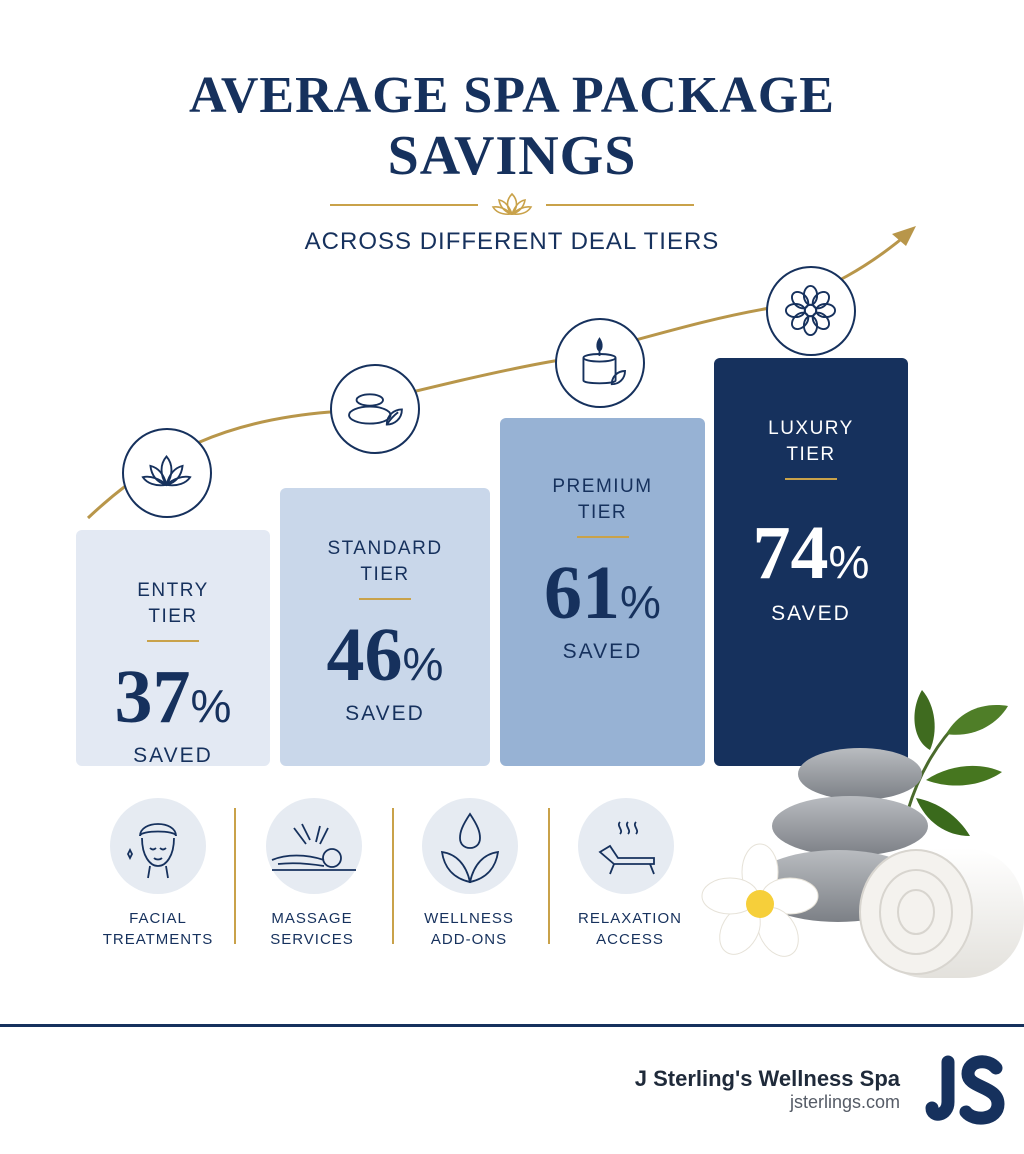 The width and height of the screenshot is (1024, 1154). Describe the element at coordinates (375, 409) in the screenshot. I see `stones-icon` at that location.